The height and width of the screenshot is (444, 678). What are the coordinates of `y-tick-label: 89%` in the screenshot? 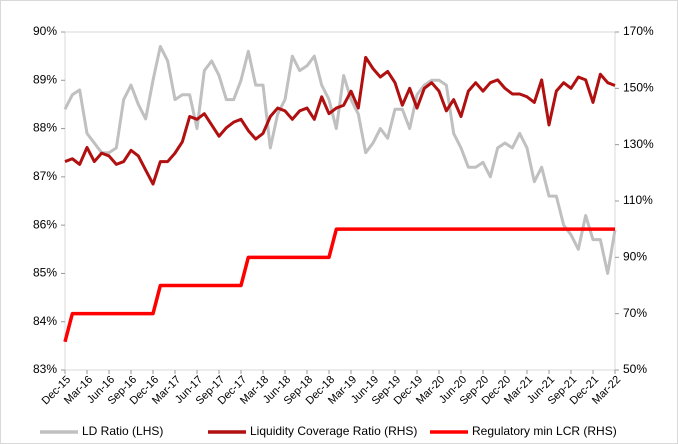 It's located at (45, 79).